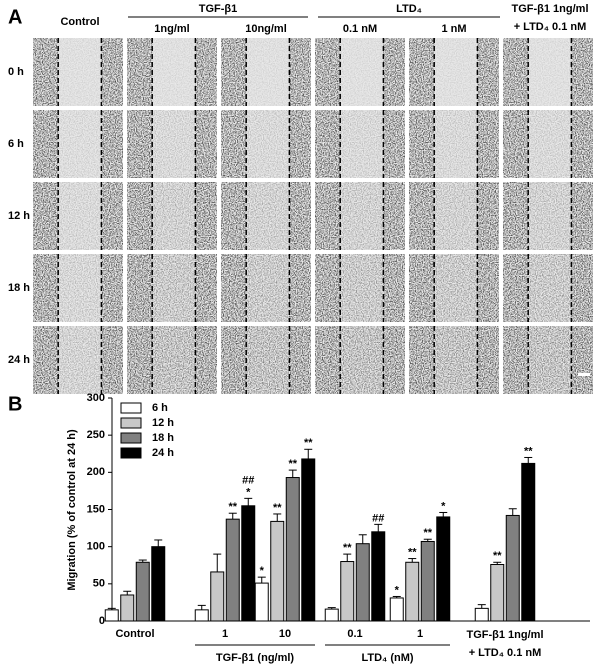 The height and width of the screenshot is (670, 600). Describe the element at coordinates (16, 72) in the screenshot. I see `row-label: 0 h` at that location.